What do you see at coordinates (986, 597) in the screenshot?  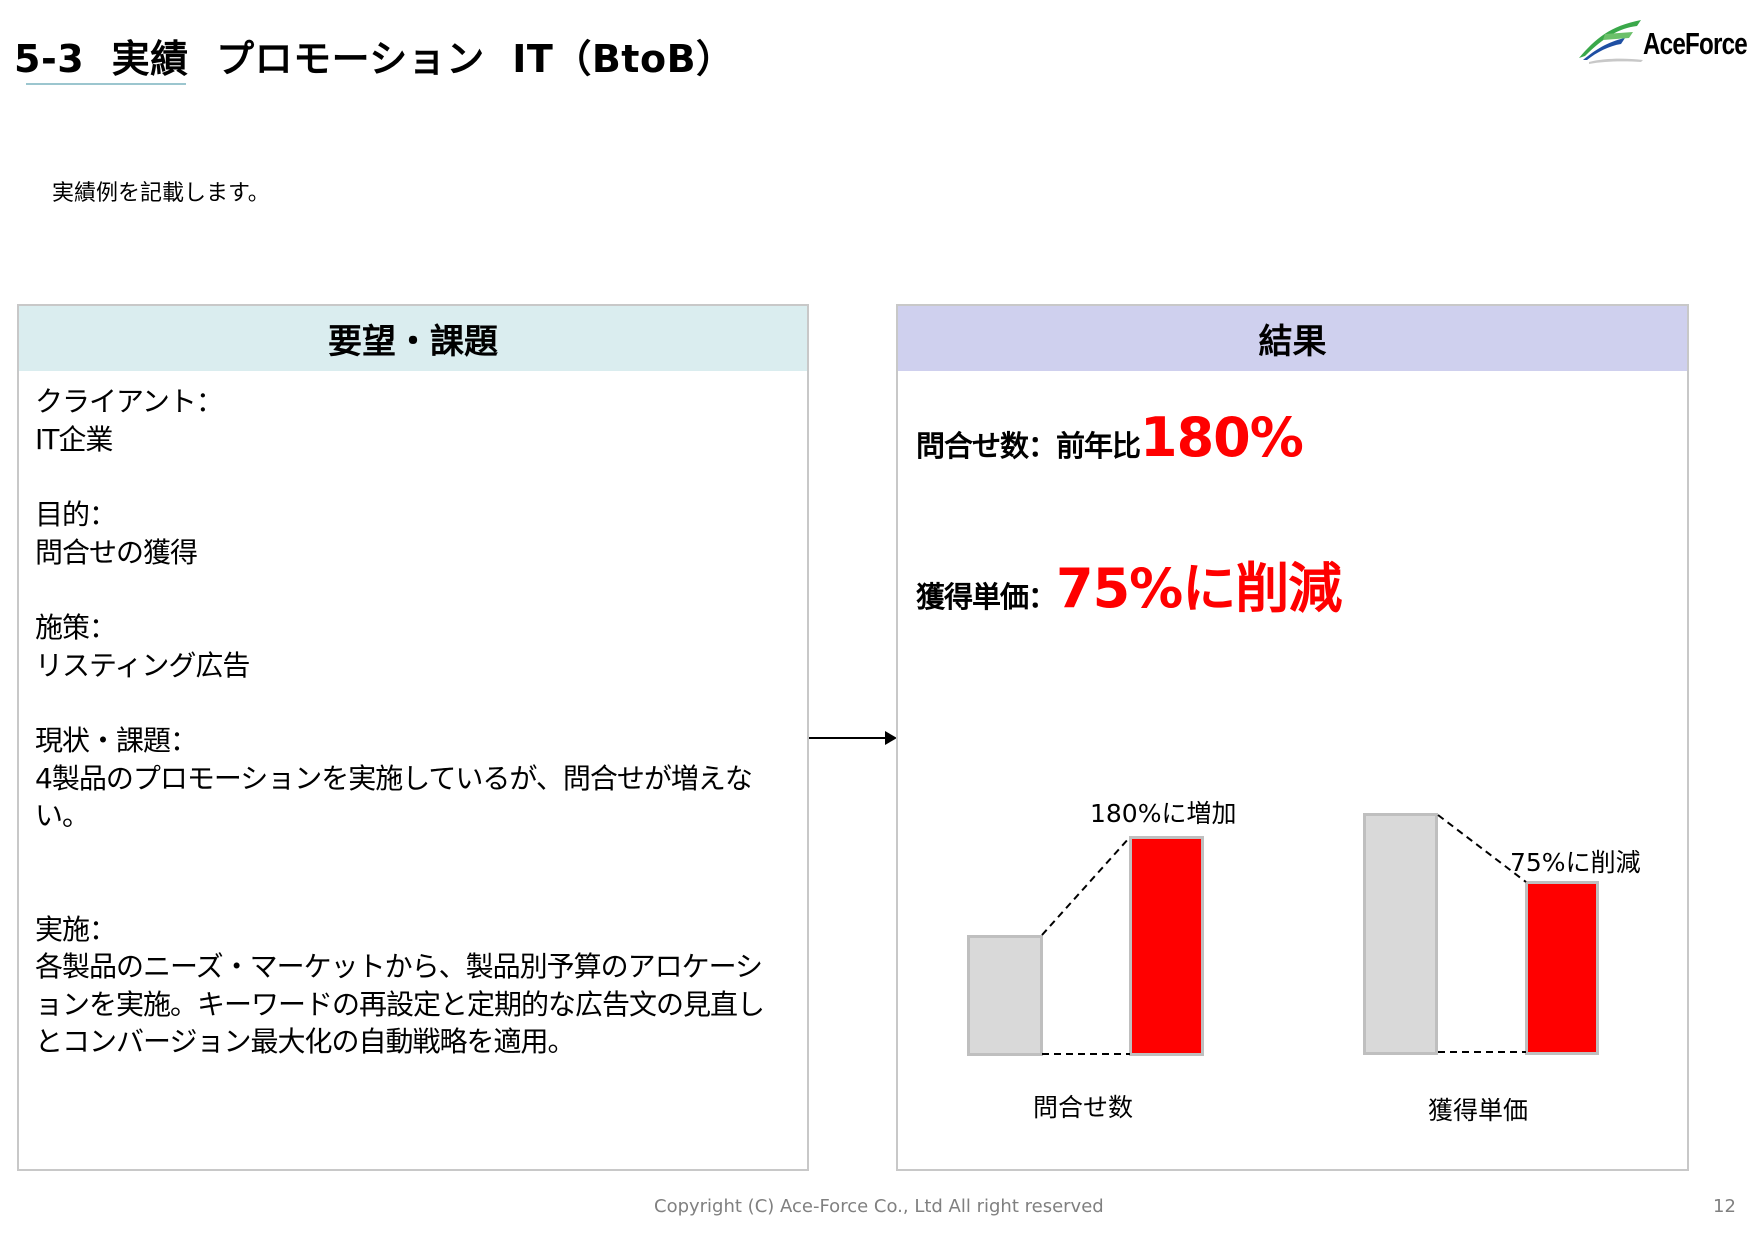 I see `result-label: 獲得単価：` at bounding box center [986, 597].